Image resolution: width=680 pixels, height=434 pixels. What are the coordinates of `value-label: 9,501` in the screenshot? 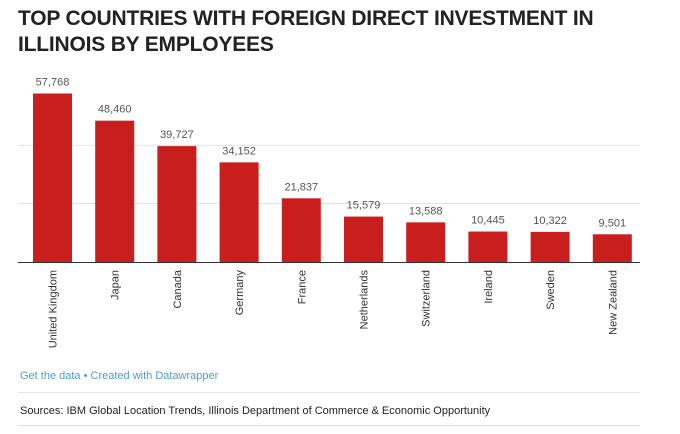 It's located at (613, 223).